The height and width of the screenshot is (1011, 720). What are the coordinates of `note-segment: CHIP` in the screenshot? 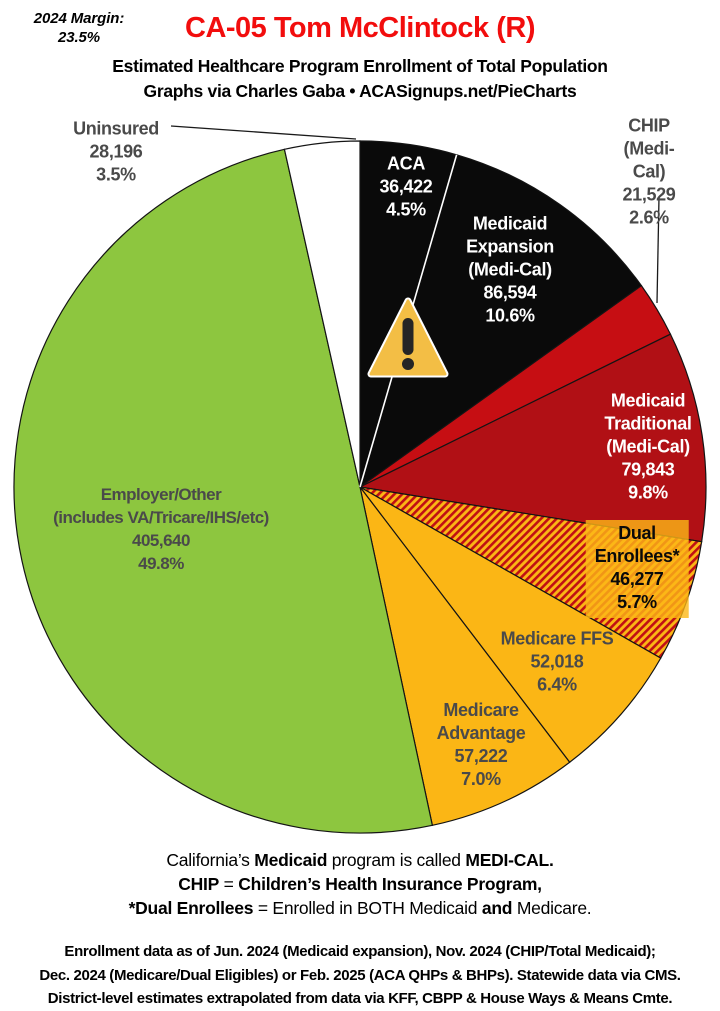 It's located at (199, 884).